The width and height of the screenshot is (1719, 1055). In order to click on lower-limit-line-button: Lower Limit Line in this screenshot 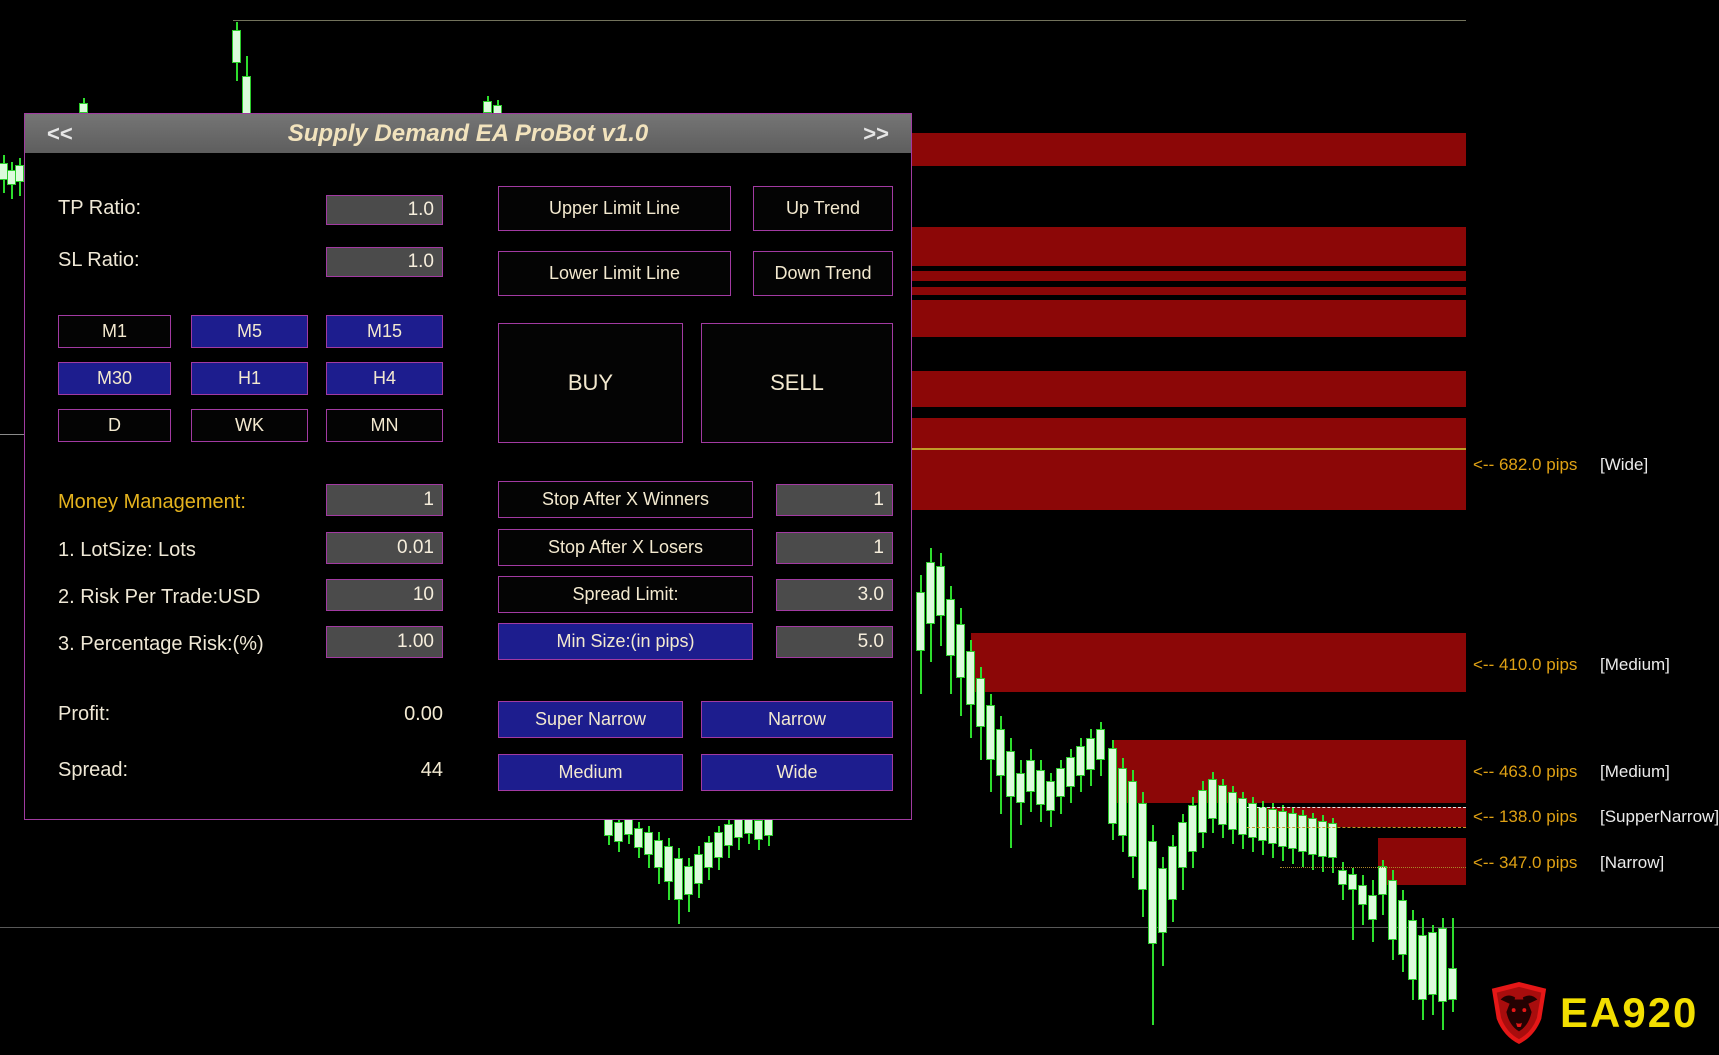, I will do `click(614, 273)`.